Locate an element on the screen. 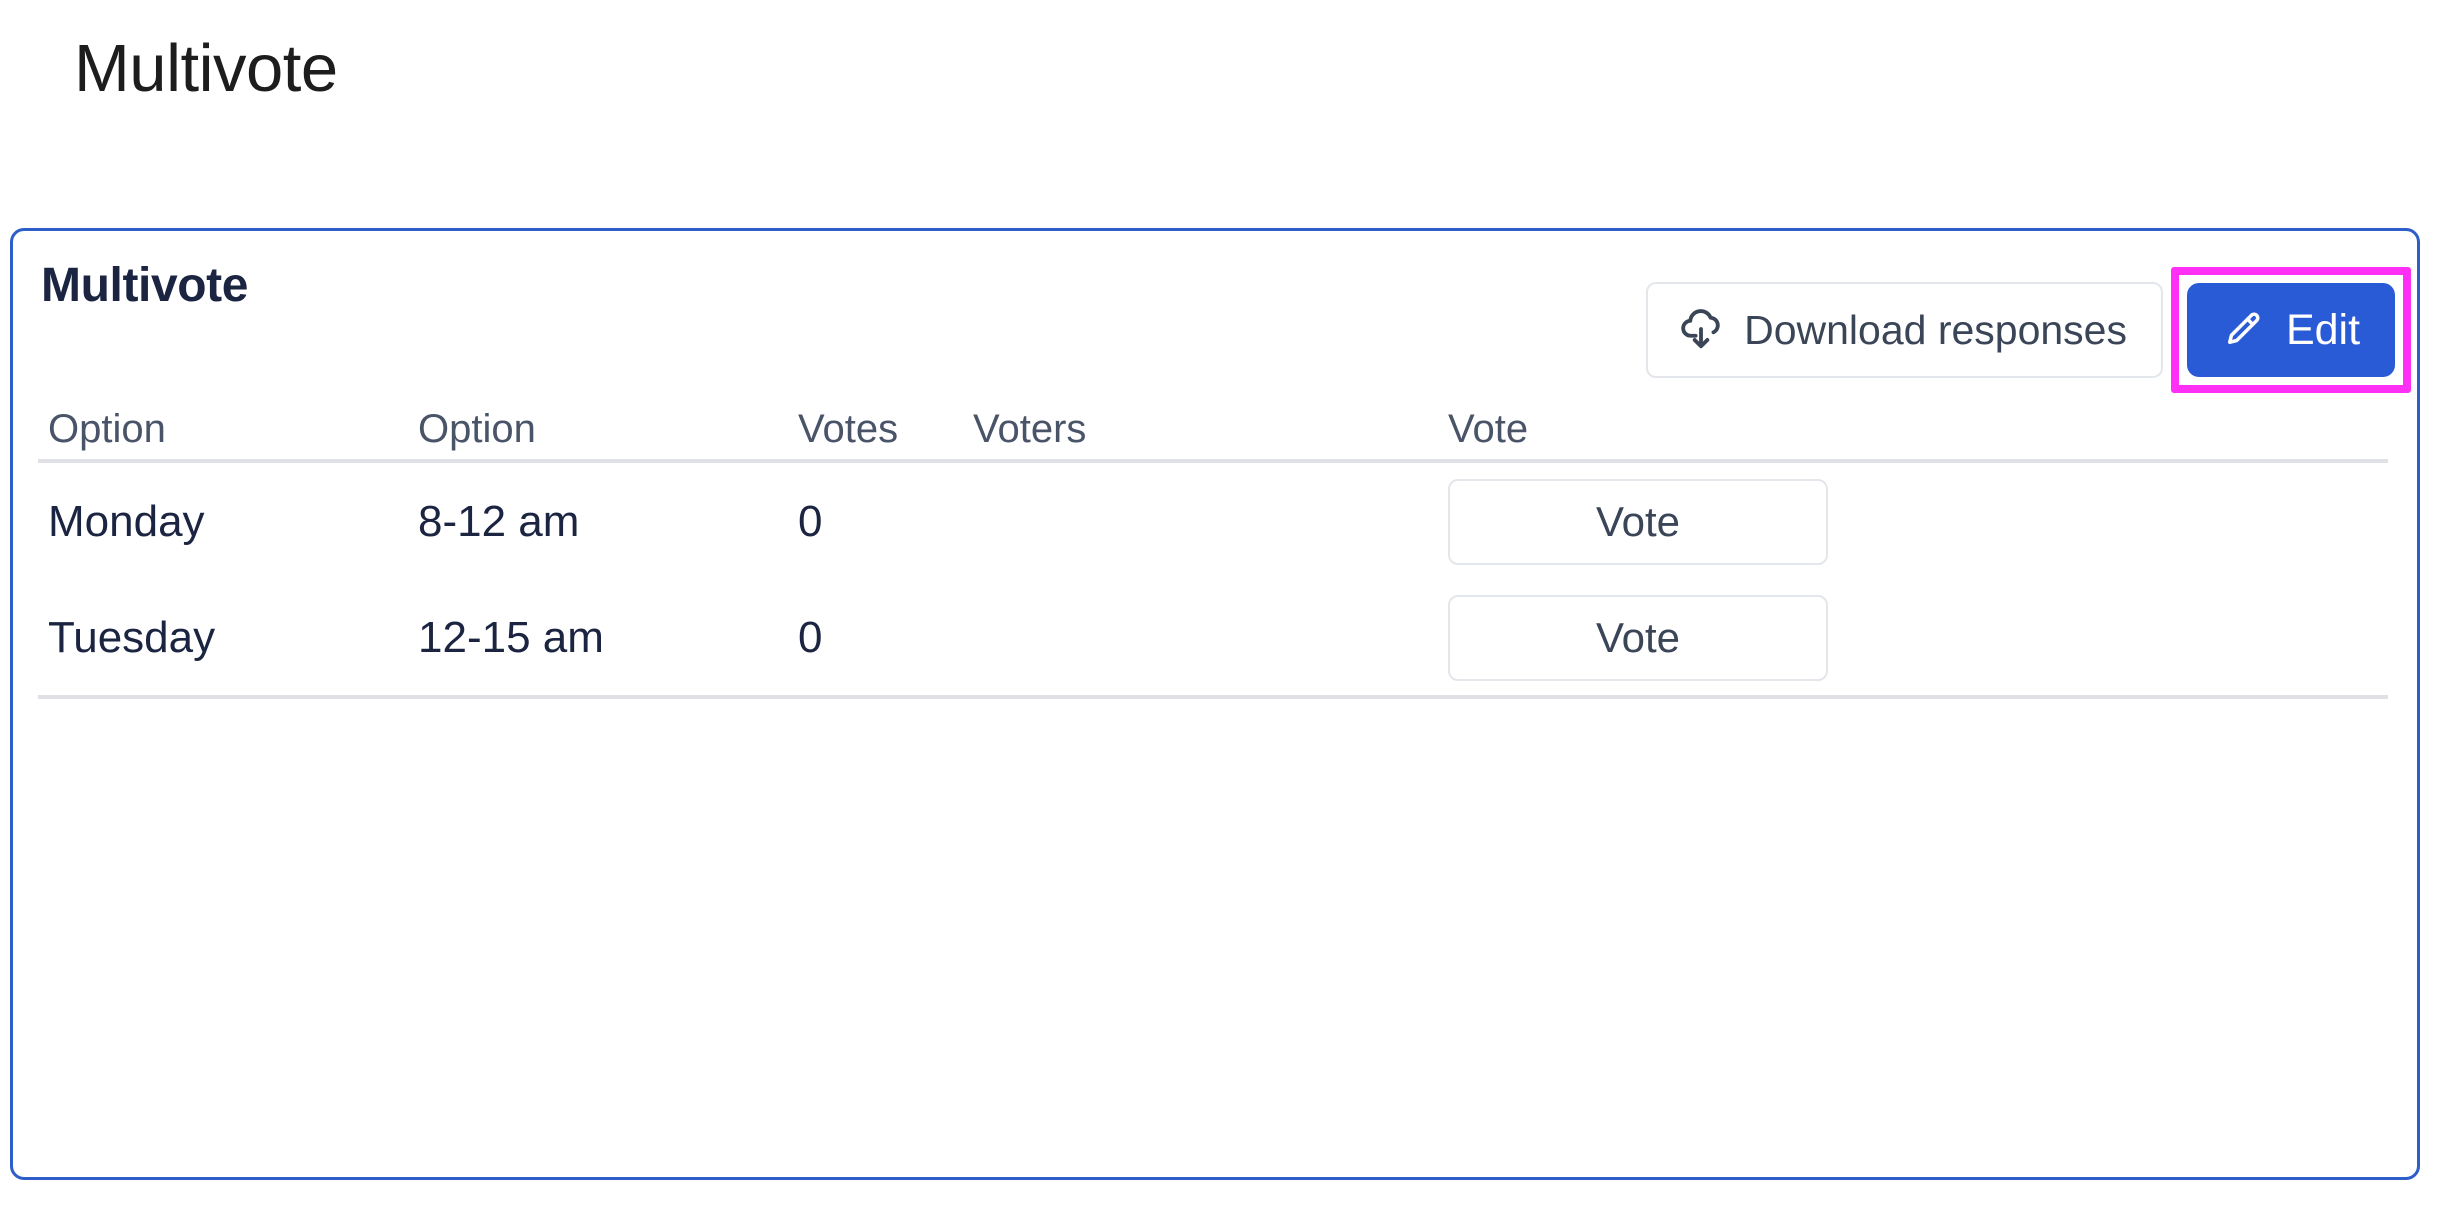 This screenshot has height=1219, width=2453. download-responses-label: Download responses is located at coordinates (1935, 329).